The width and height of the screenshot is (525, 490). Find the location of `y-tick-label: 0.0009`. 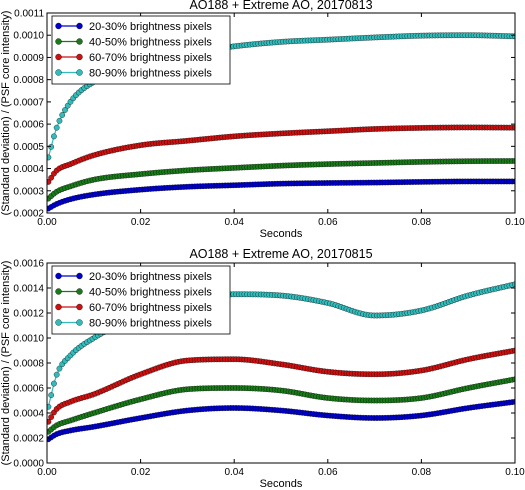

y-tick-label: 0.0009 is located at coordinates (28, 58).